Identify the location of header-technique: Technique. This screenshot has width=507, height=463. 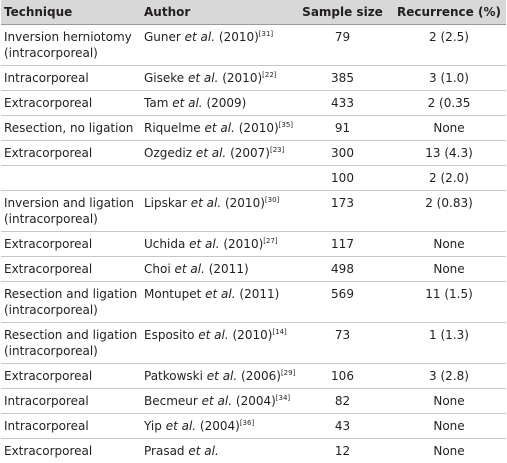
(71, 12).